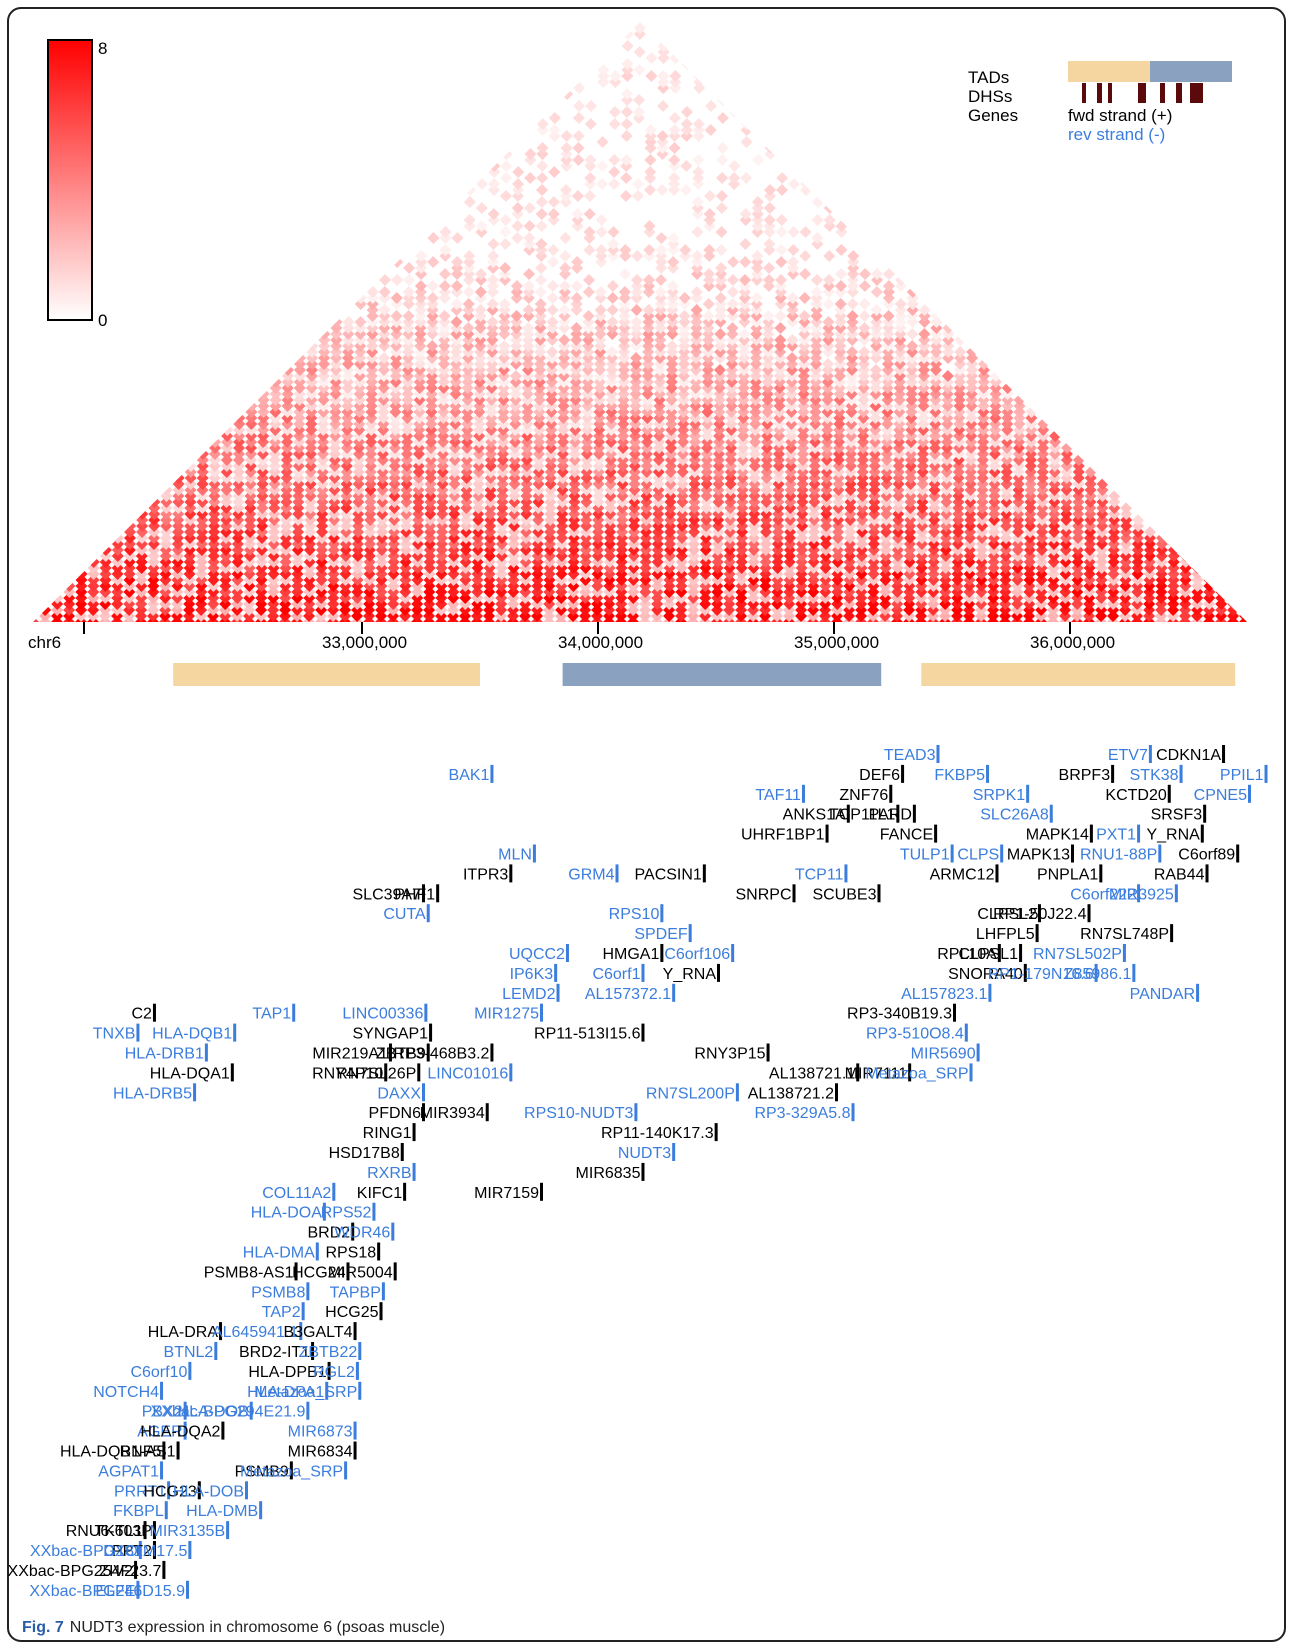 This screenshot has height=1650, width=1295. What do you see at coordinates (959, 775) in the screenshot?
I see `gene-label: FKBP5` at bounding box center [959, 775].